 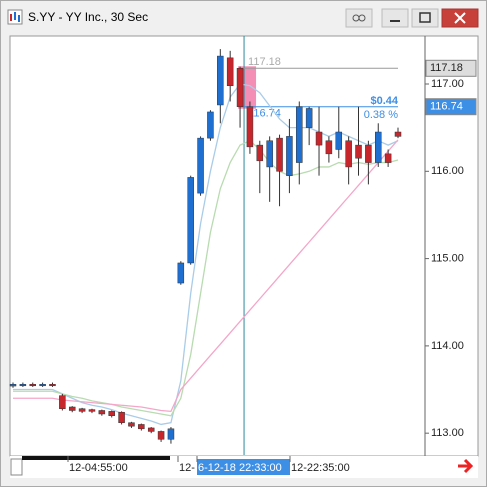 What do you see at coordinates (447, 171) in the screenshot?
I see `y-tick-label: 116.00` at bounding box center [447, 171].